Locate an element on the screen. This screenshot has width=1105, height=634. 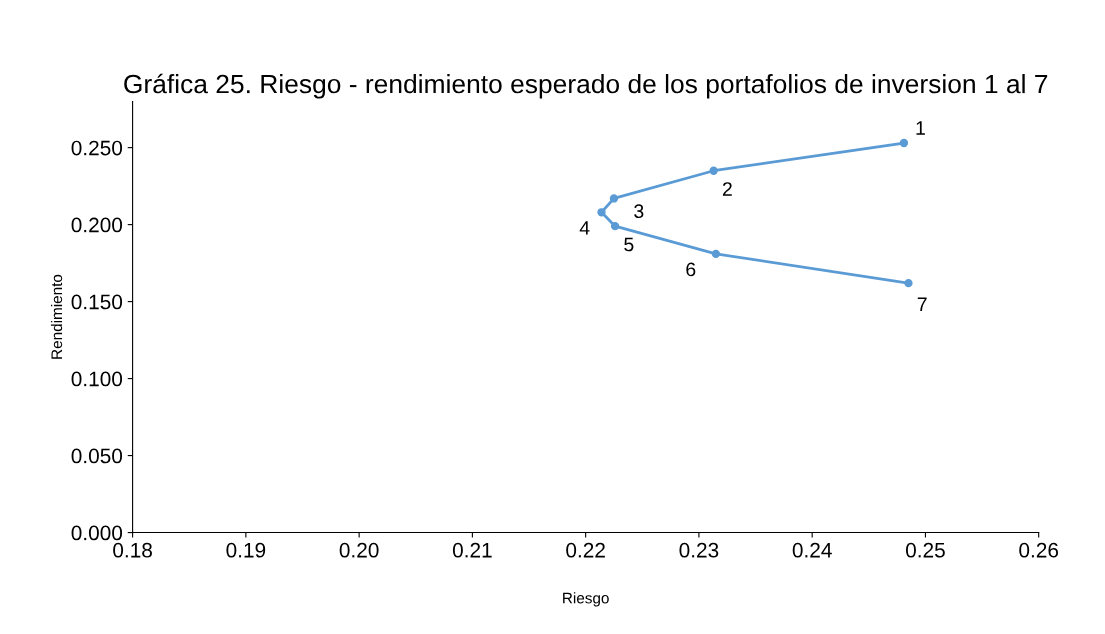
y-tick-label: 0.050 is located at coordinates (97, 456).